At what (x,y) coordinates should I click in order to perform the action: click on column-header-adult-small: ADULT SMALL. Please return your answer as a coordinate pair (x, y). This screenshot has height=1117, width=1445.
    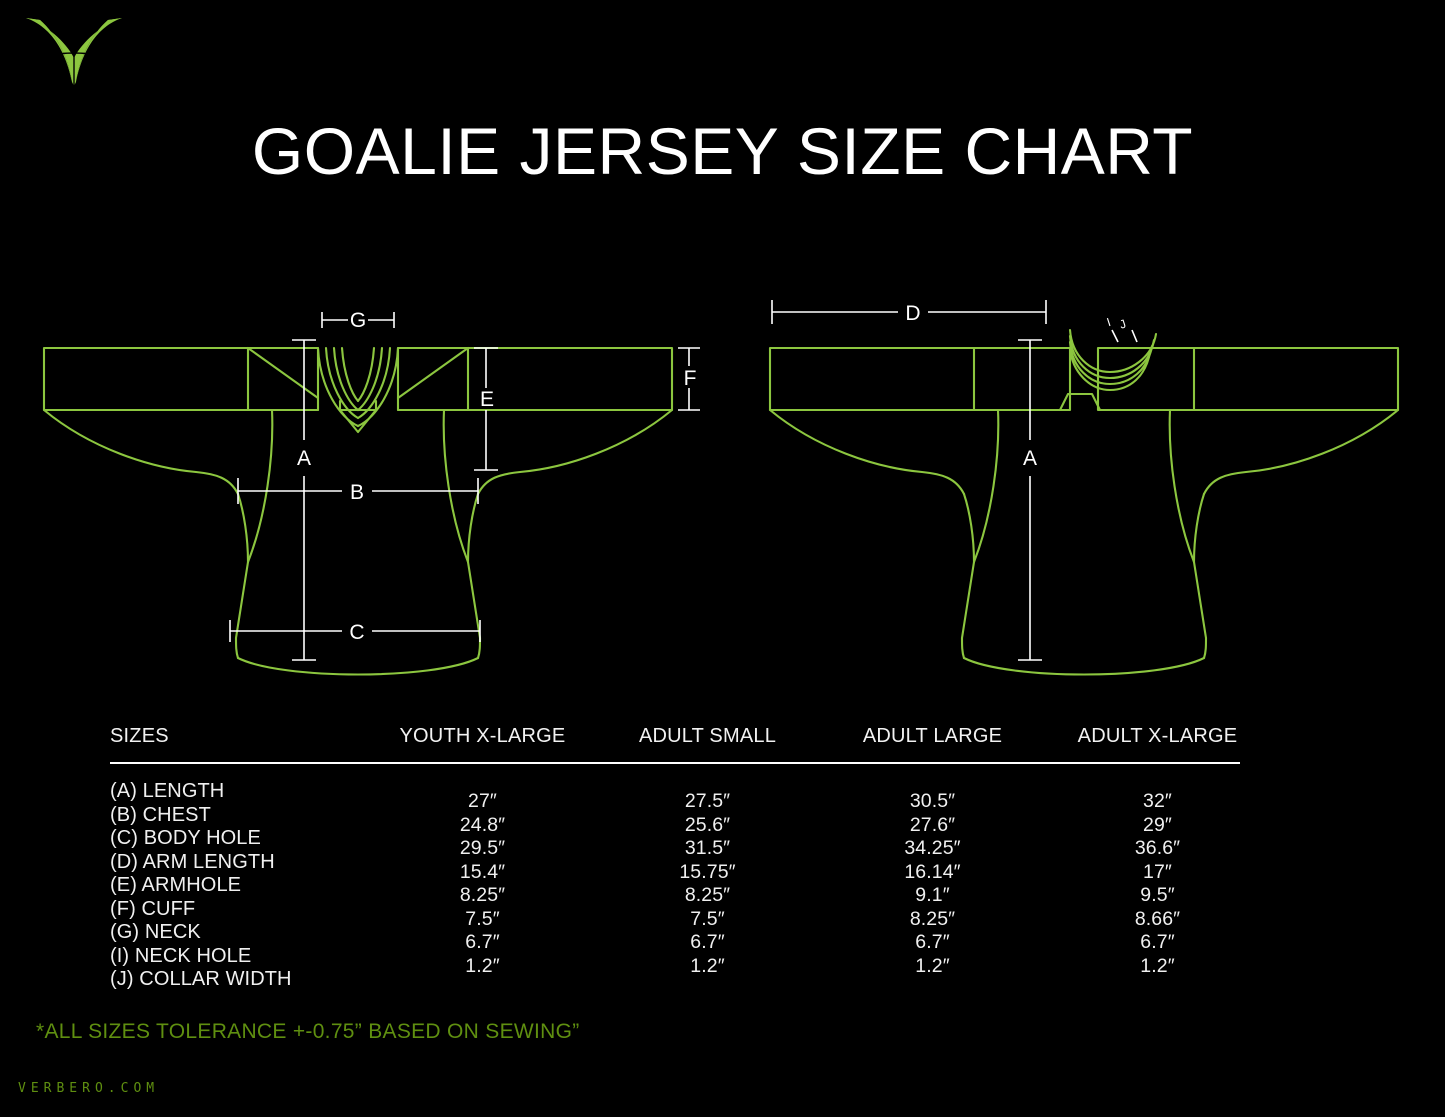
    Looking at the image, I should click on (707, 736).